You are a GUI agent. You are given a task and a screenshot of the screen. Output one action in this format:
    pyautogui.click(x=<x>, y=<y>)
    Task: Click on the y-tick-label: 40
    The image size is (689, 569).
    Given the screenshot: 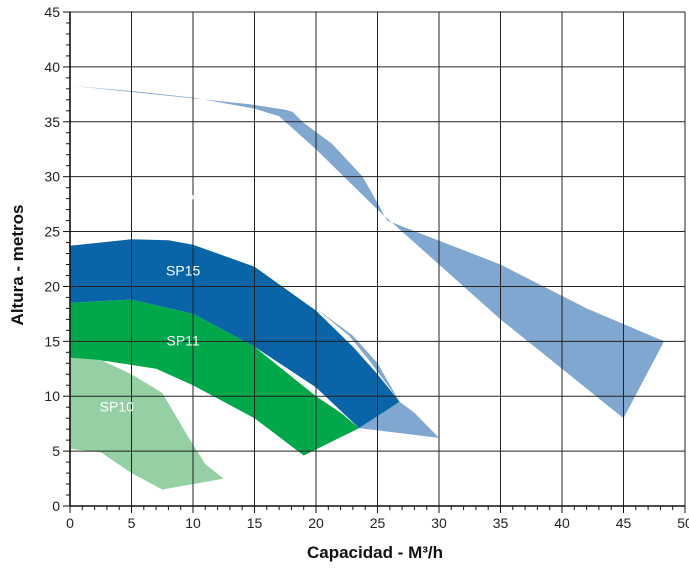 What is the action you would take?
    pyautogui.click(x=52, y=67)
    